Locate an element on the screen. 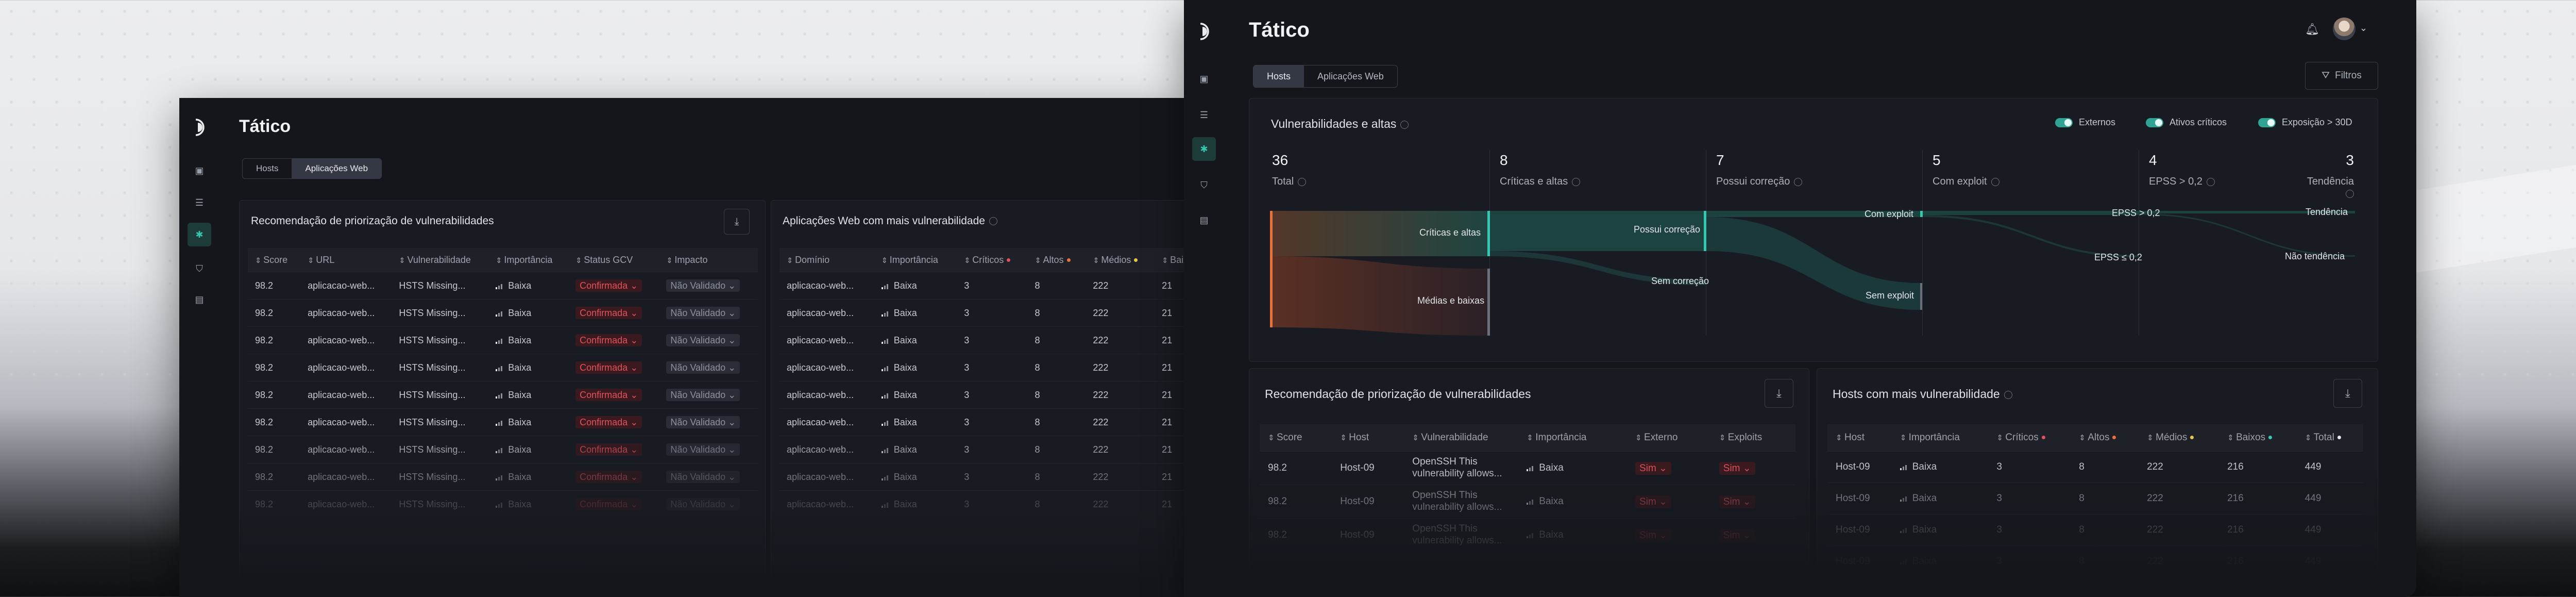 The width and height of the screenshot is (2576, 597). bug-nav-icon: ✱ is located at coordinates (199, 235).